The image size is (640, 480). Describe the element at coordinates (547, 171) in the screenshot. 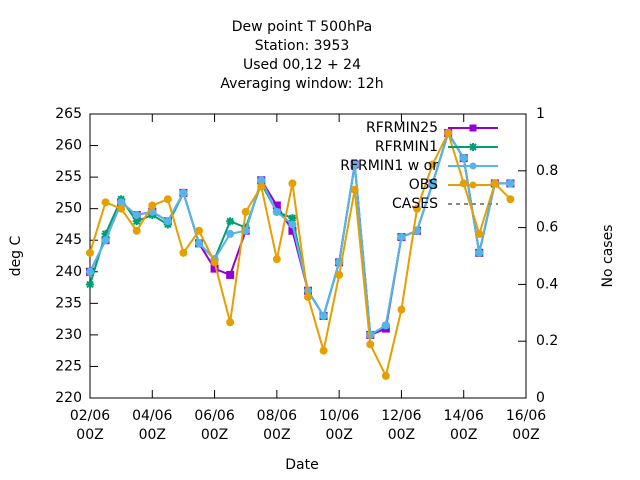

I see `y2-tick-label: 0.8` at that location.